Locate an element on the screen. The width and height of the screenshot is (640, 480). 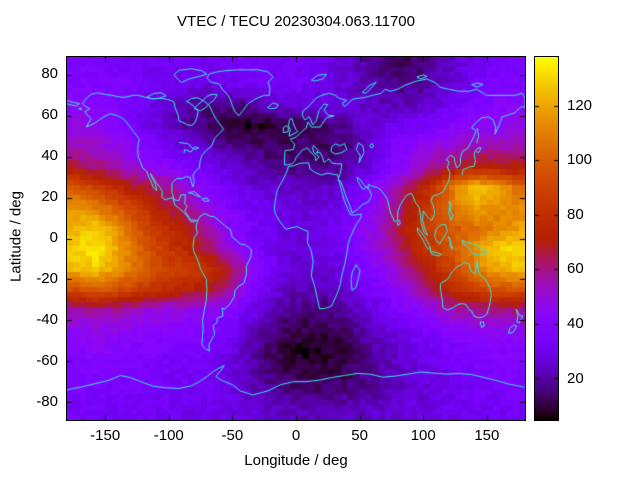
y-tick-label: -20 is located at coordinates (47, 278).